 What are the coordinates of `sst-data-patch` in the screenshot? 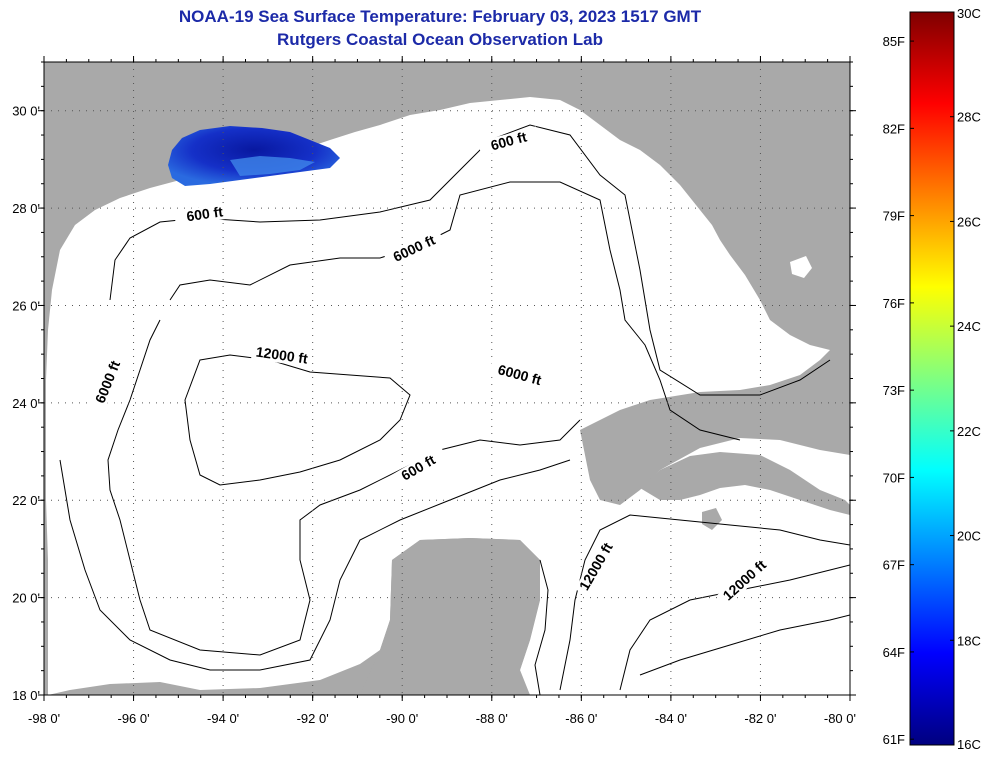 It's located at (254, 156).